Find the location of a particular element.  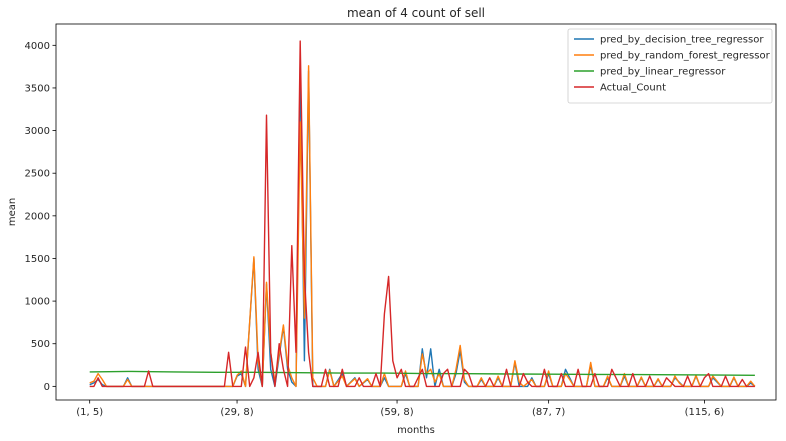

legend-label: pred_by_linear_regressor is located at coordinates (663, 72).